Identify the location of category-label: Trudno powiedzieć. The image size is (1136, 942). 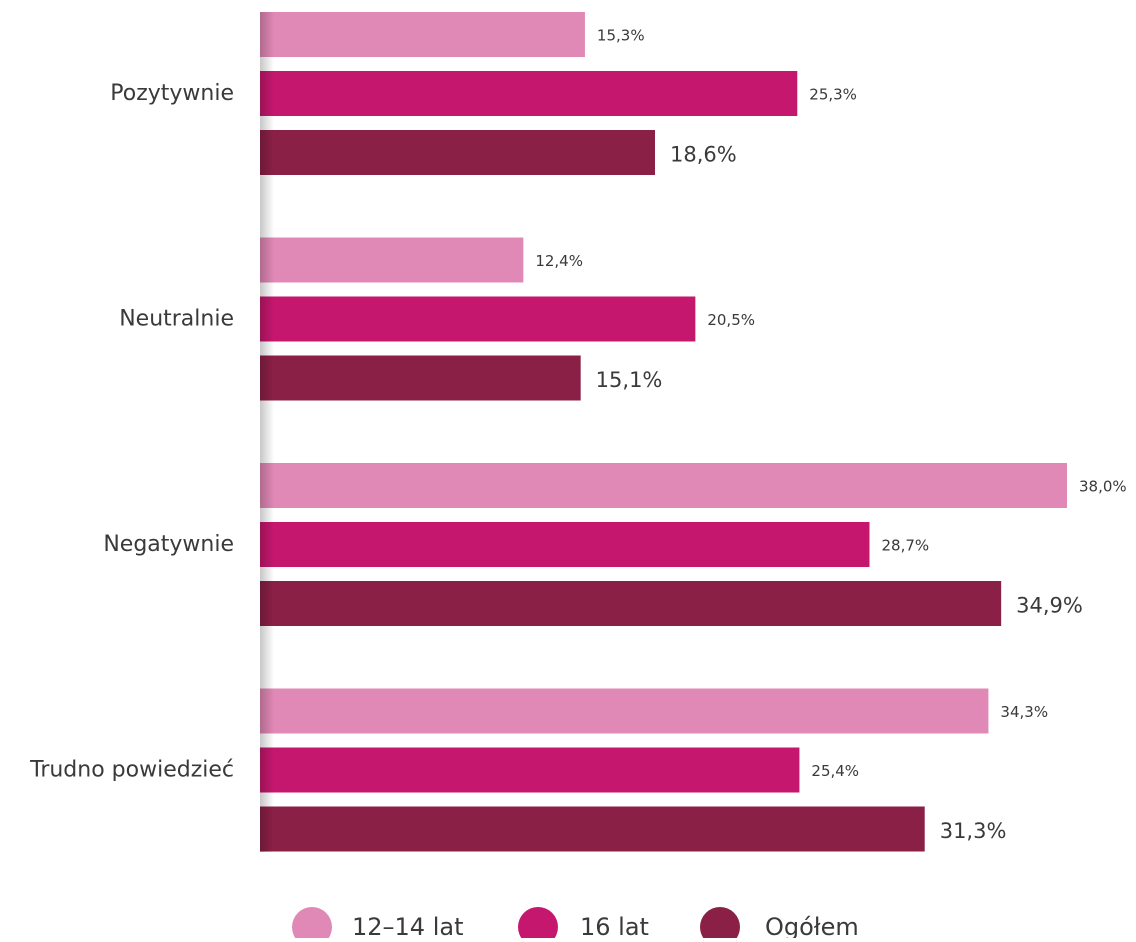
(131, 770).